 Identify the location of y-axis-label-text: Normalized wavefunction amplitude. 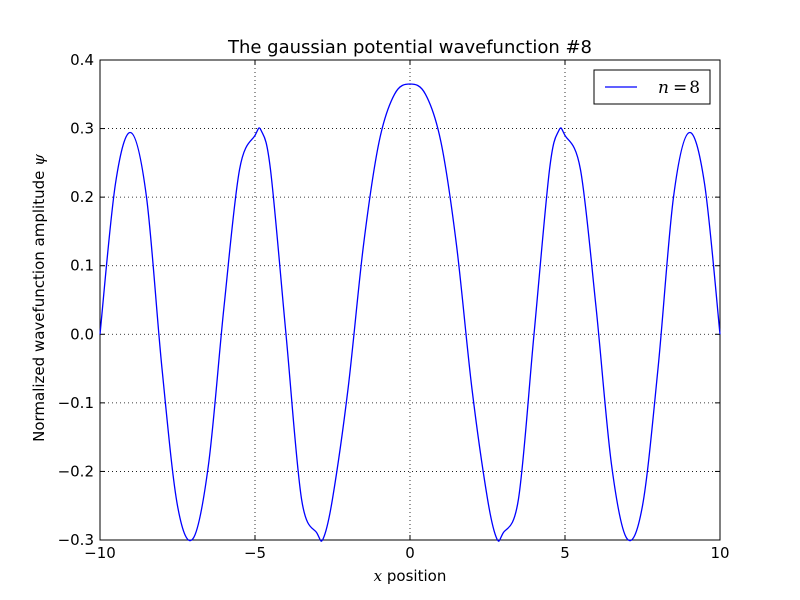
(39, 304).